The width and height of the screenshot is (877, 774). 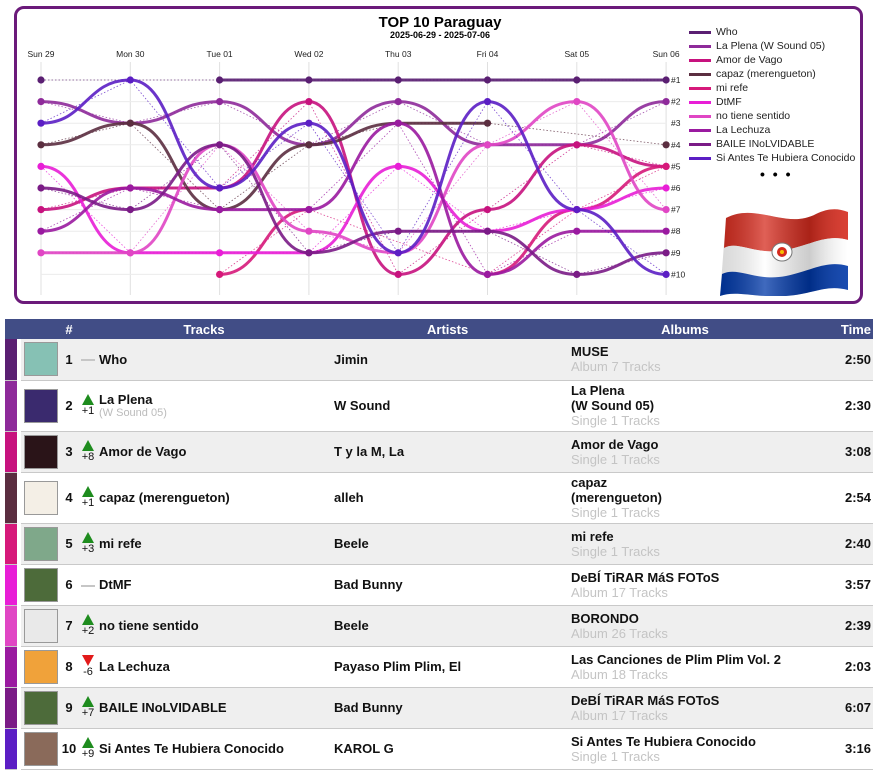 I want to click on legend-item: Si Antes Te Hubiera Conocido, so click(x=775, y=158).